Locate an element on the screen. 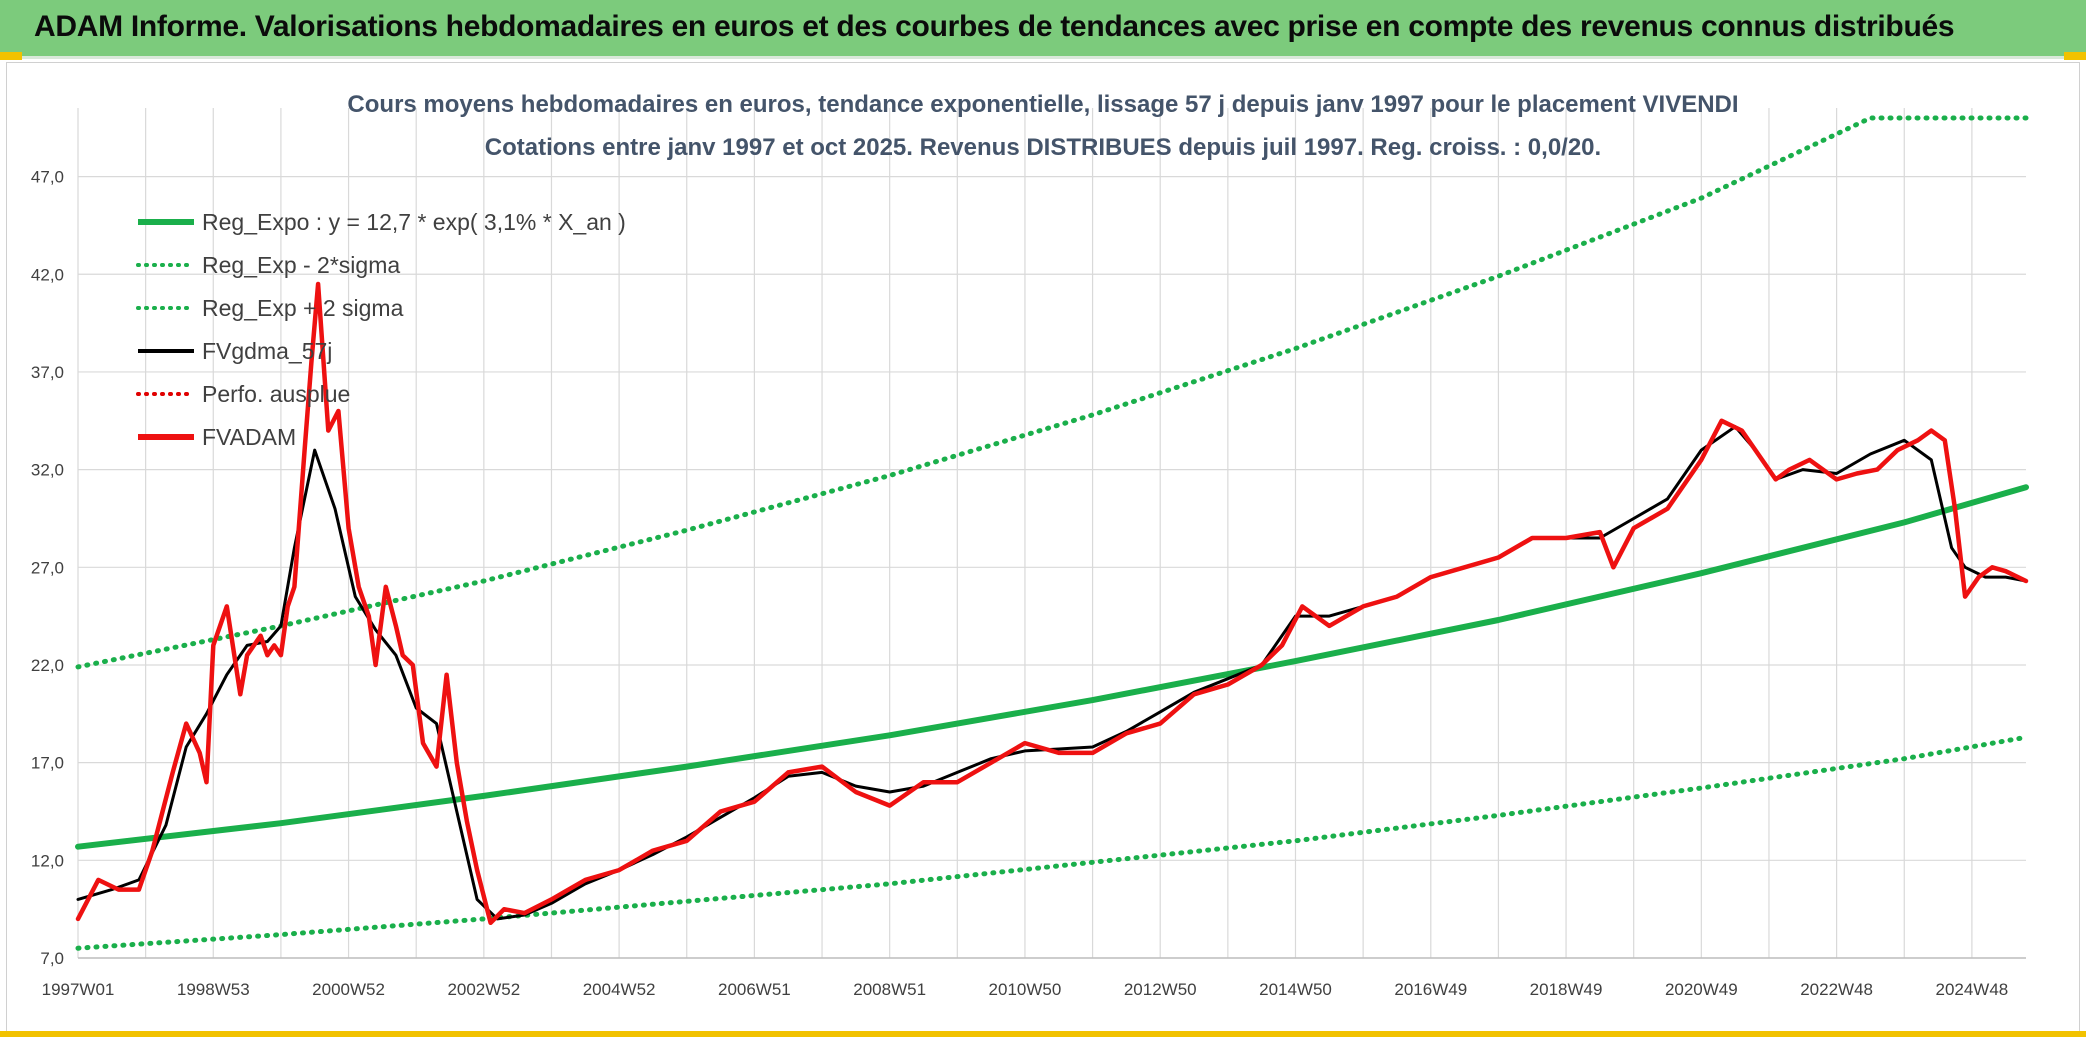  y-tick-label: 17,0 is located at coordinates (47, 763).